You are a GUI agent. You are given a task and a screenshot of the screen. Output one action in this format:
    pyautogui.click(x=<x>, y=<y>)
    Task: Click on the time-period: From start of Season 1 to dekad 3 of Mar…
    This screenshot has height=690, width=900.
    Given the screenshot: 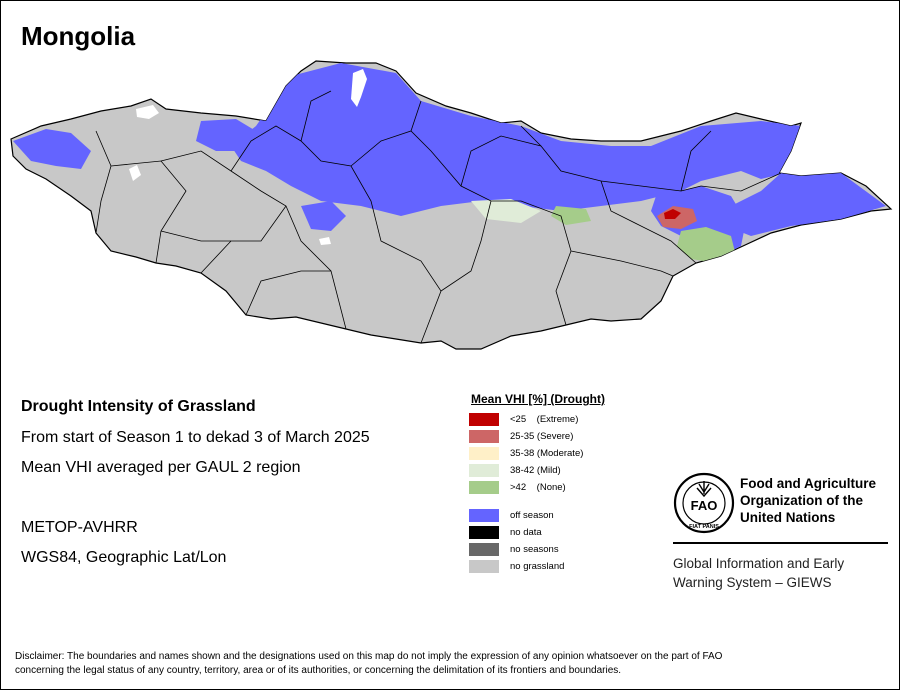 What is the action you would take?
    pyautogui.click(x=195, y=437)
    